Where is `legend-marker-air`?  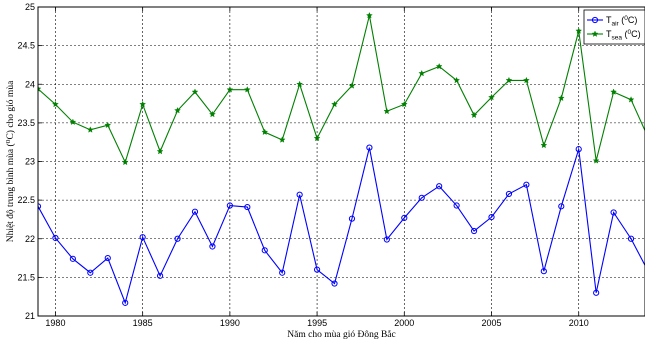 legend-marker-air is located at coordinates (595, 20).